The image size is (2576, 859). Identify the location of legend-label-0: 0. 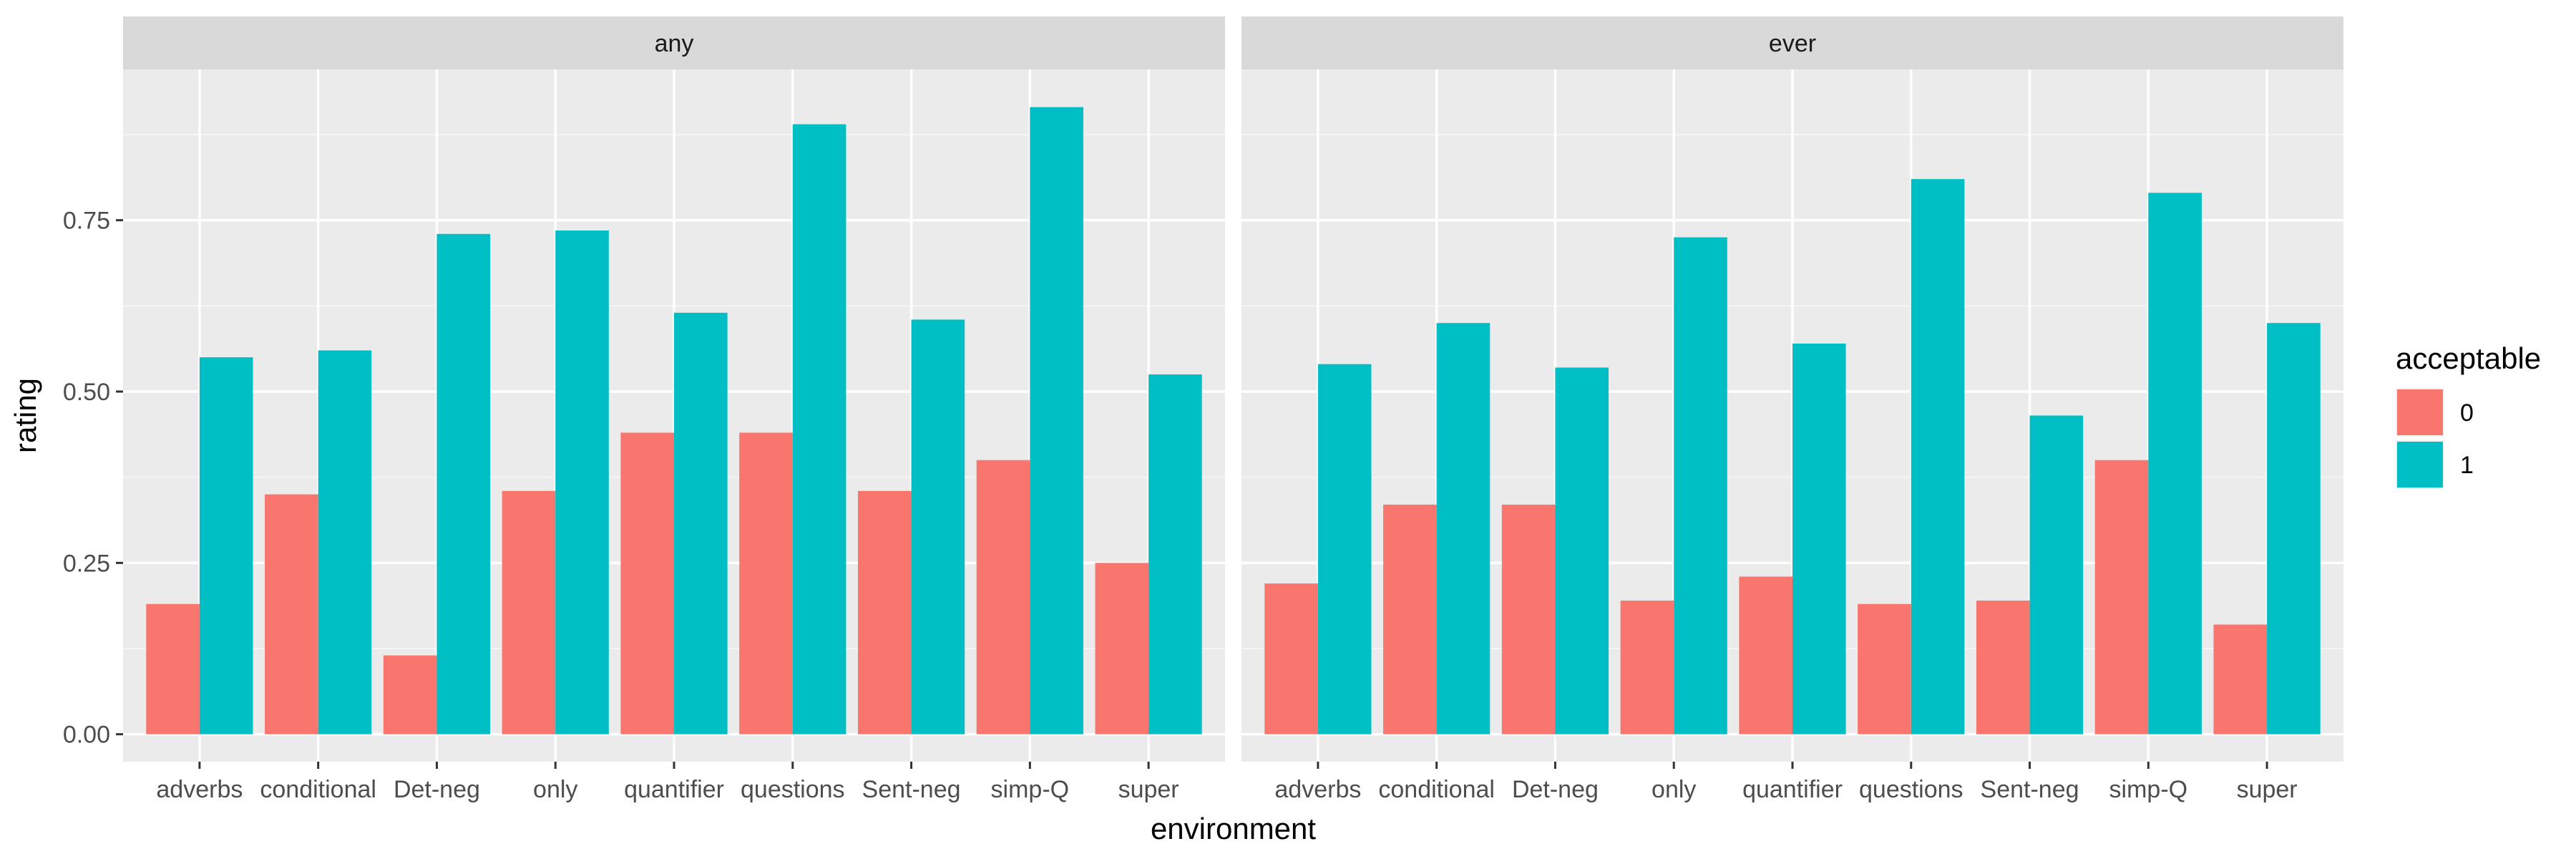
(2467, 413).